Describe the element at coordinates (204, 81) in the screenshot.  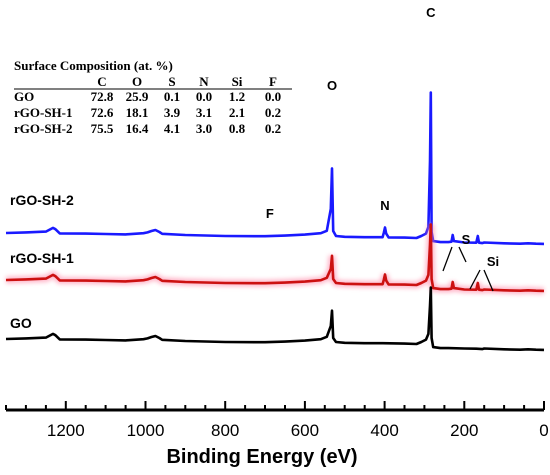
I see `table-col-header-n: N` at that location.